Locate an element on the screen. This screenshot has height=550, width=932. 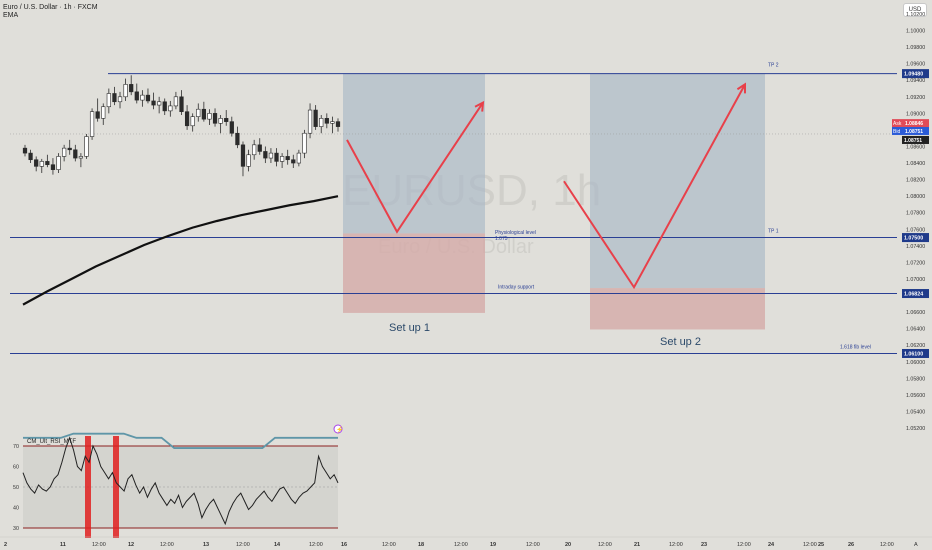
indicator-label-ema: EMA is located at coordinates (11, 15).